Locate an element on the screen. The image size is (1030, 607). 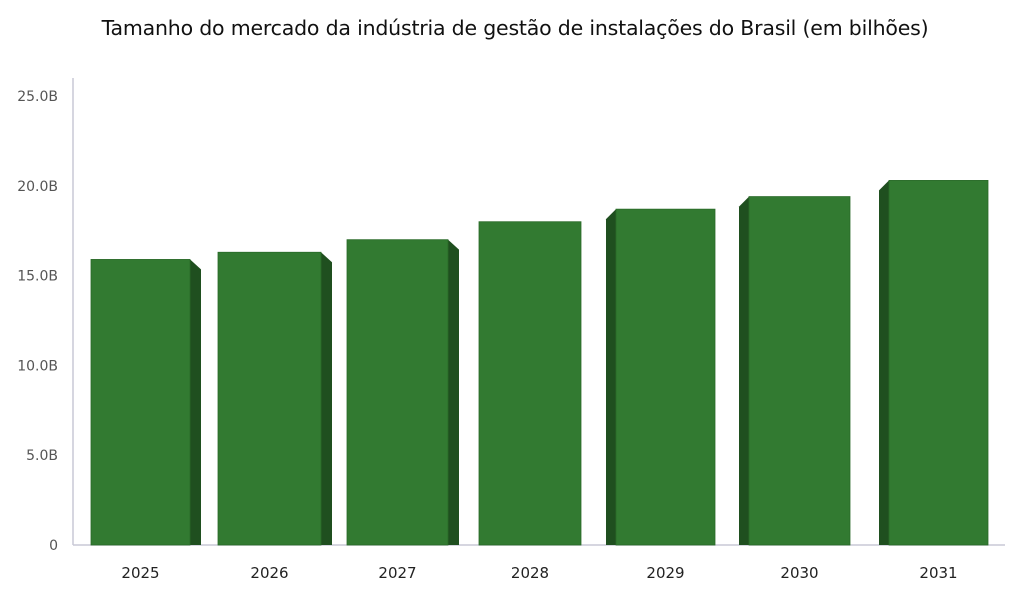
bar-2029 is located at coordinates (665, 377).